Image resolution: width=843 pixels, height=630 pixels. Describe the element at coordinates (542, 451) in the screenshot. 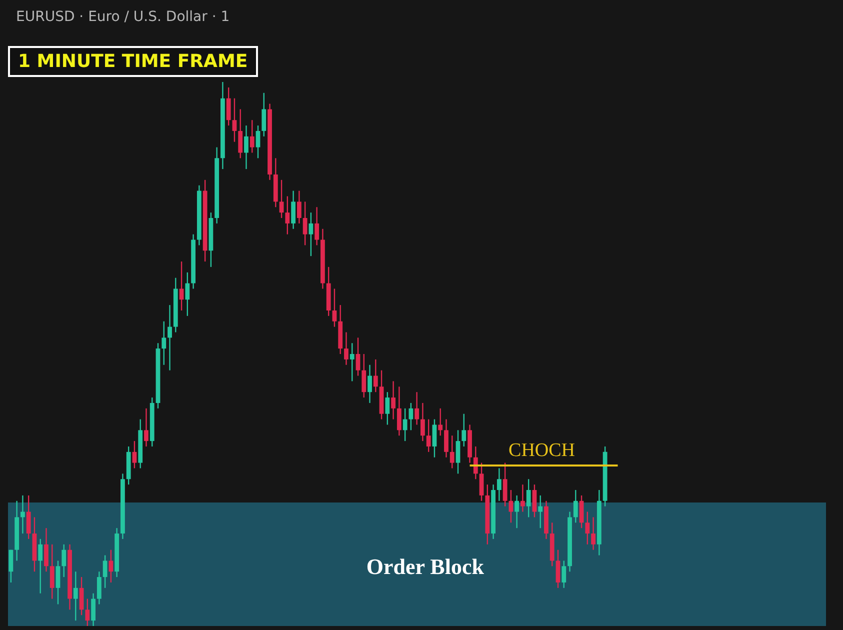

I see `ref-line-label: CHOCH` at that location.